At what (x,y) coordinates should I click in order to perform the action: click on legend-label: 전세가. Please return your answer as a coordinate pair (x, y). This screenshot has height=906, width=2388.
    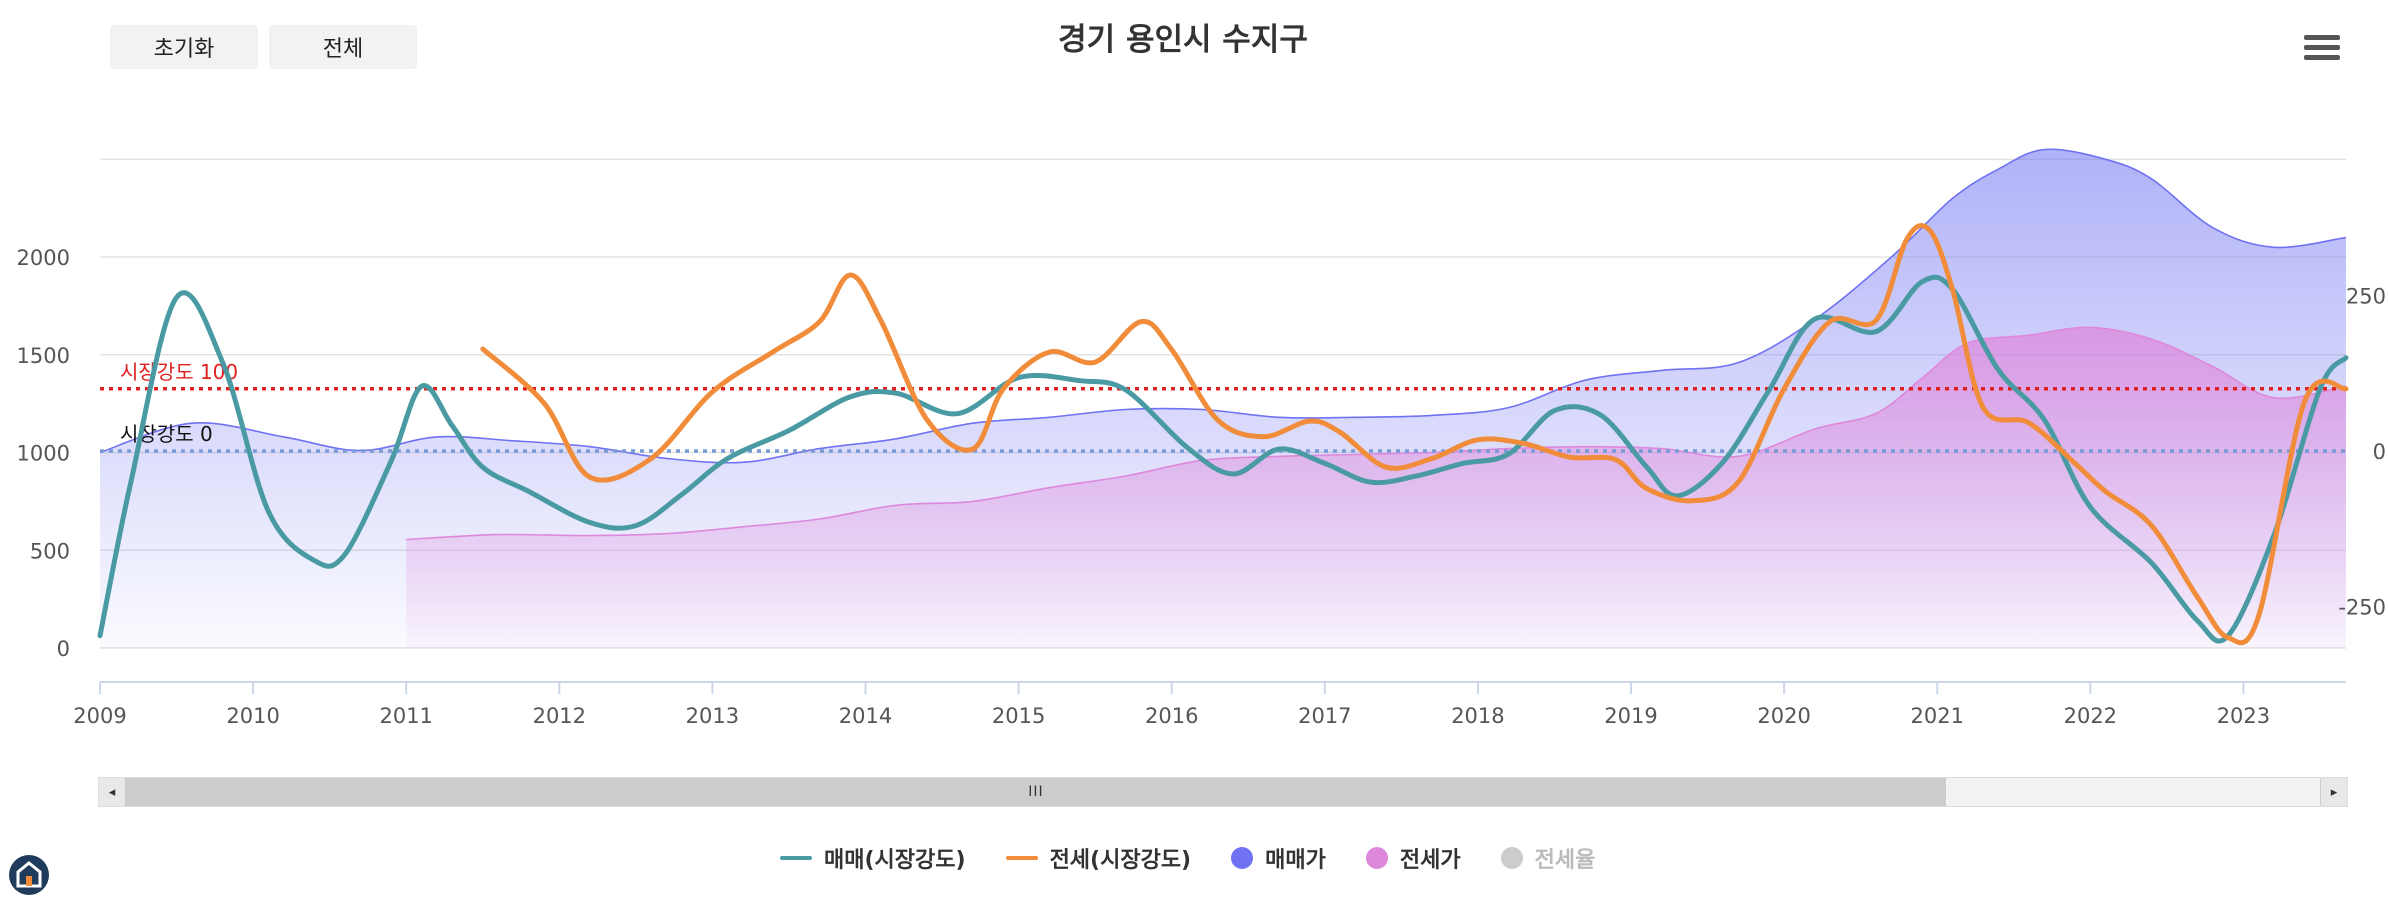
    Looking at the image, I should click on (1430, 860).